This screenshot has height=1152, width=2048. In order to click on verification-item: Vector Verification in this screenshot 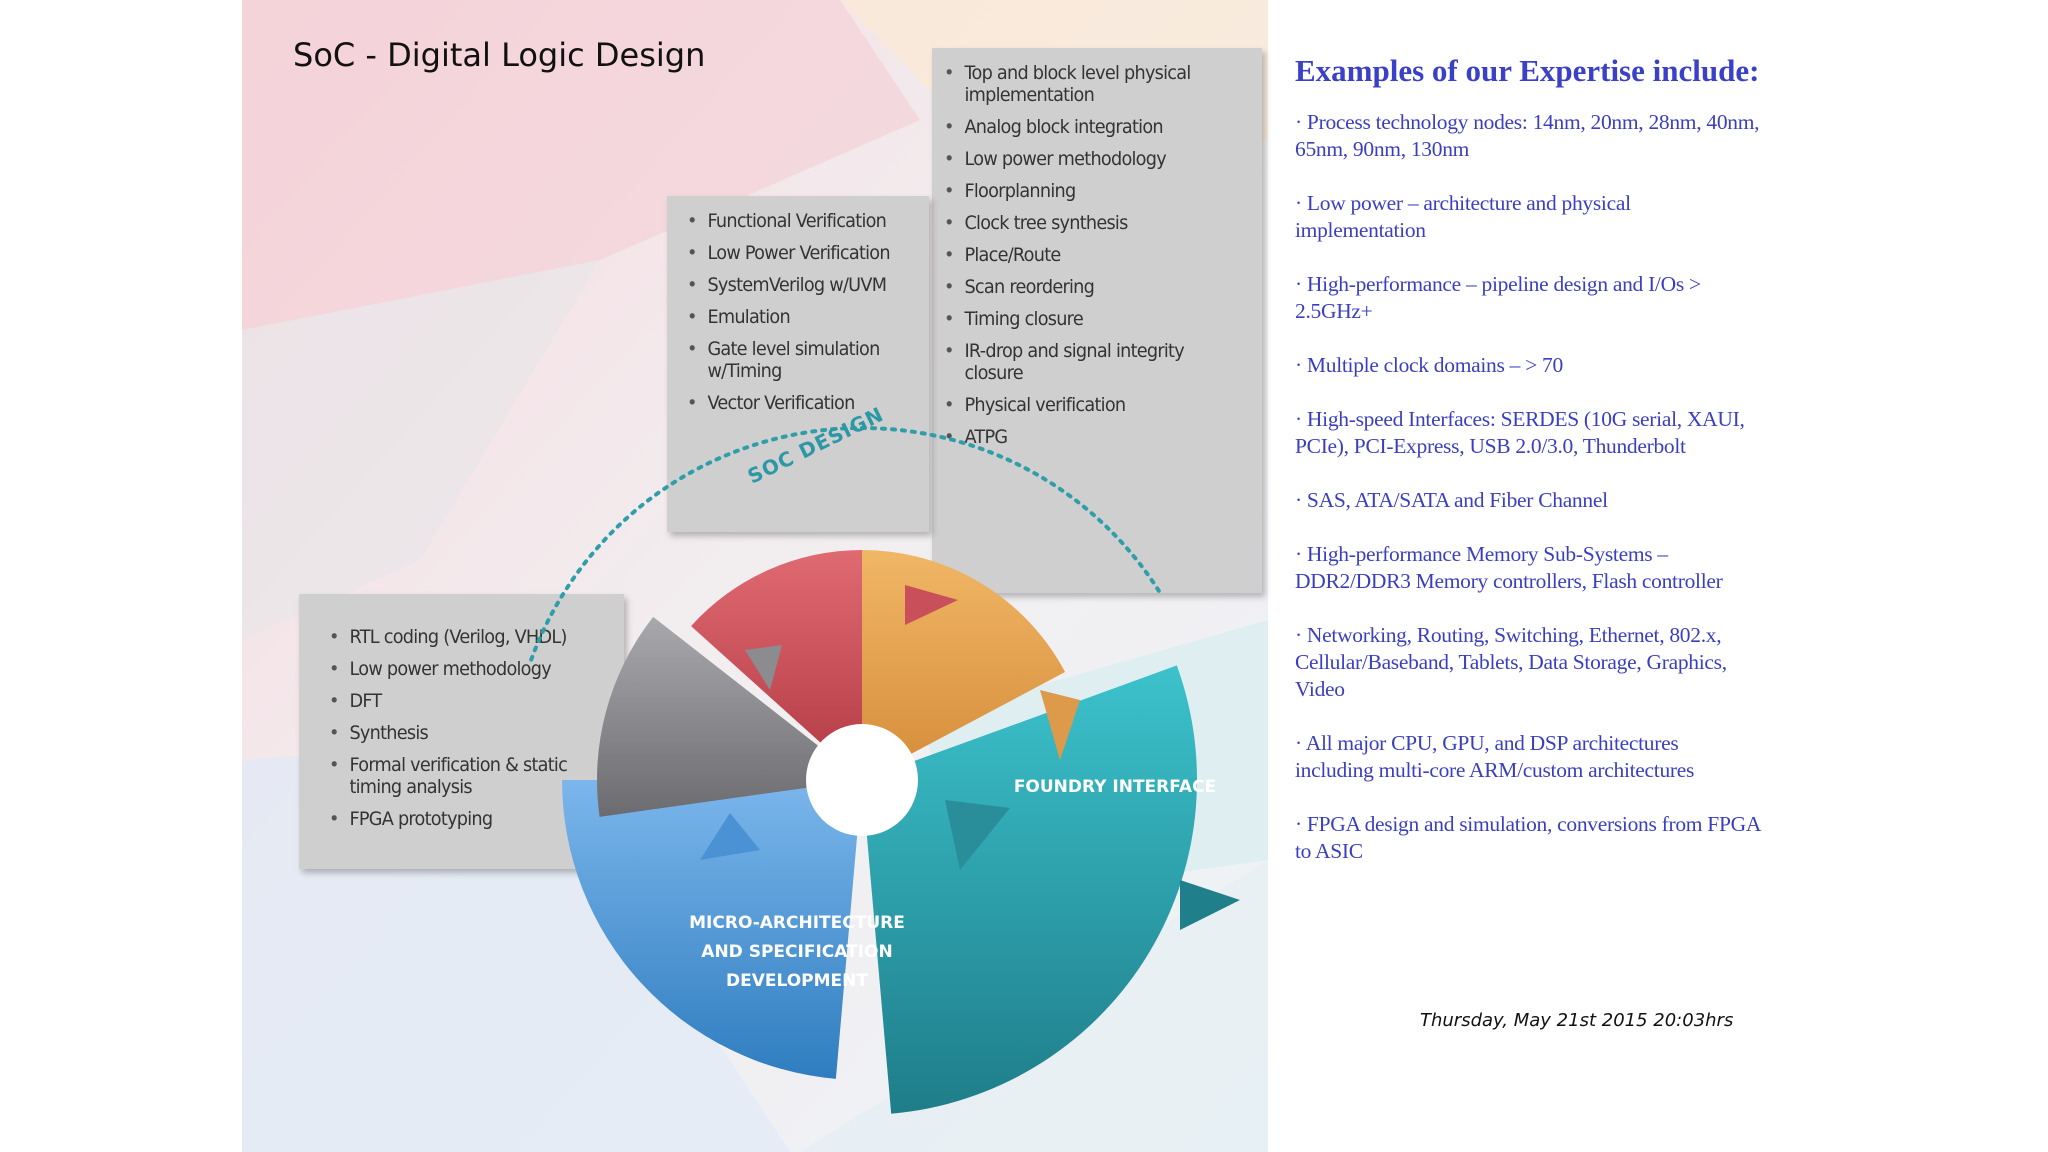, I will do `click(799, 403)`.